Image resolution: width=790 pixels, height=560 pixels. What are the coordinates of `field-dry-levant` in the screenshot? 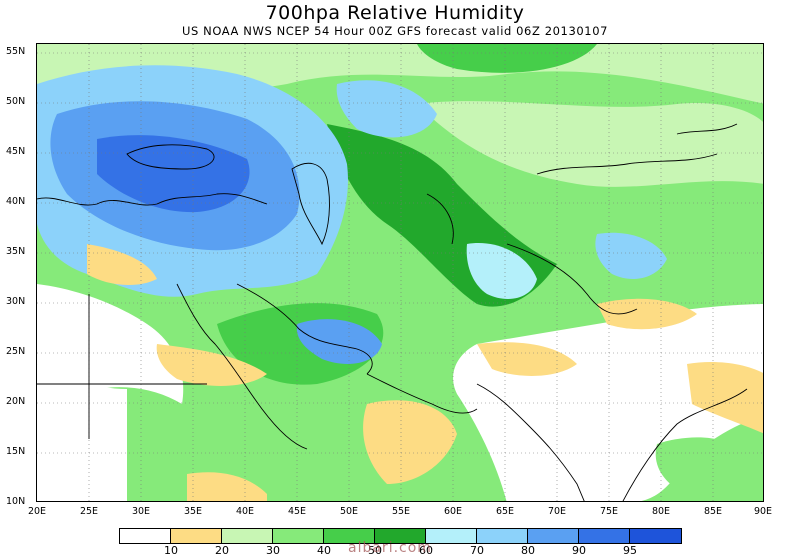 It's located at (122, 265).